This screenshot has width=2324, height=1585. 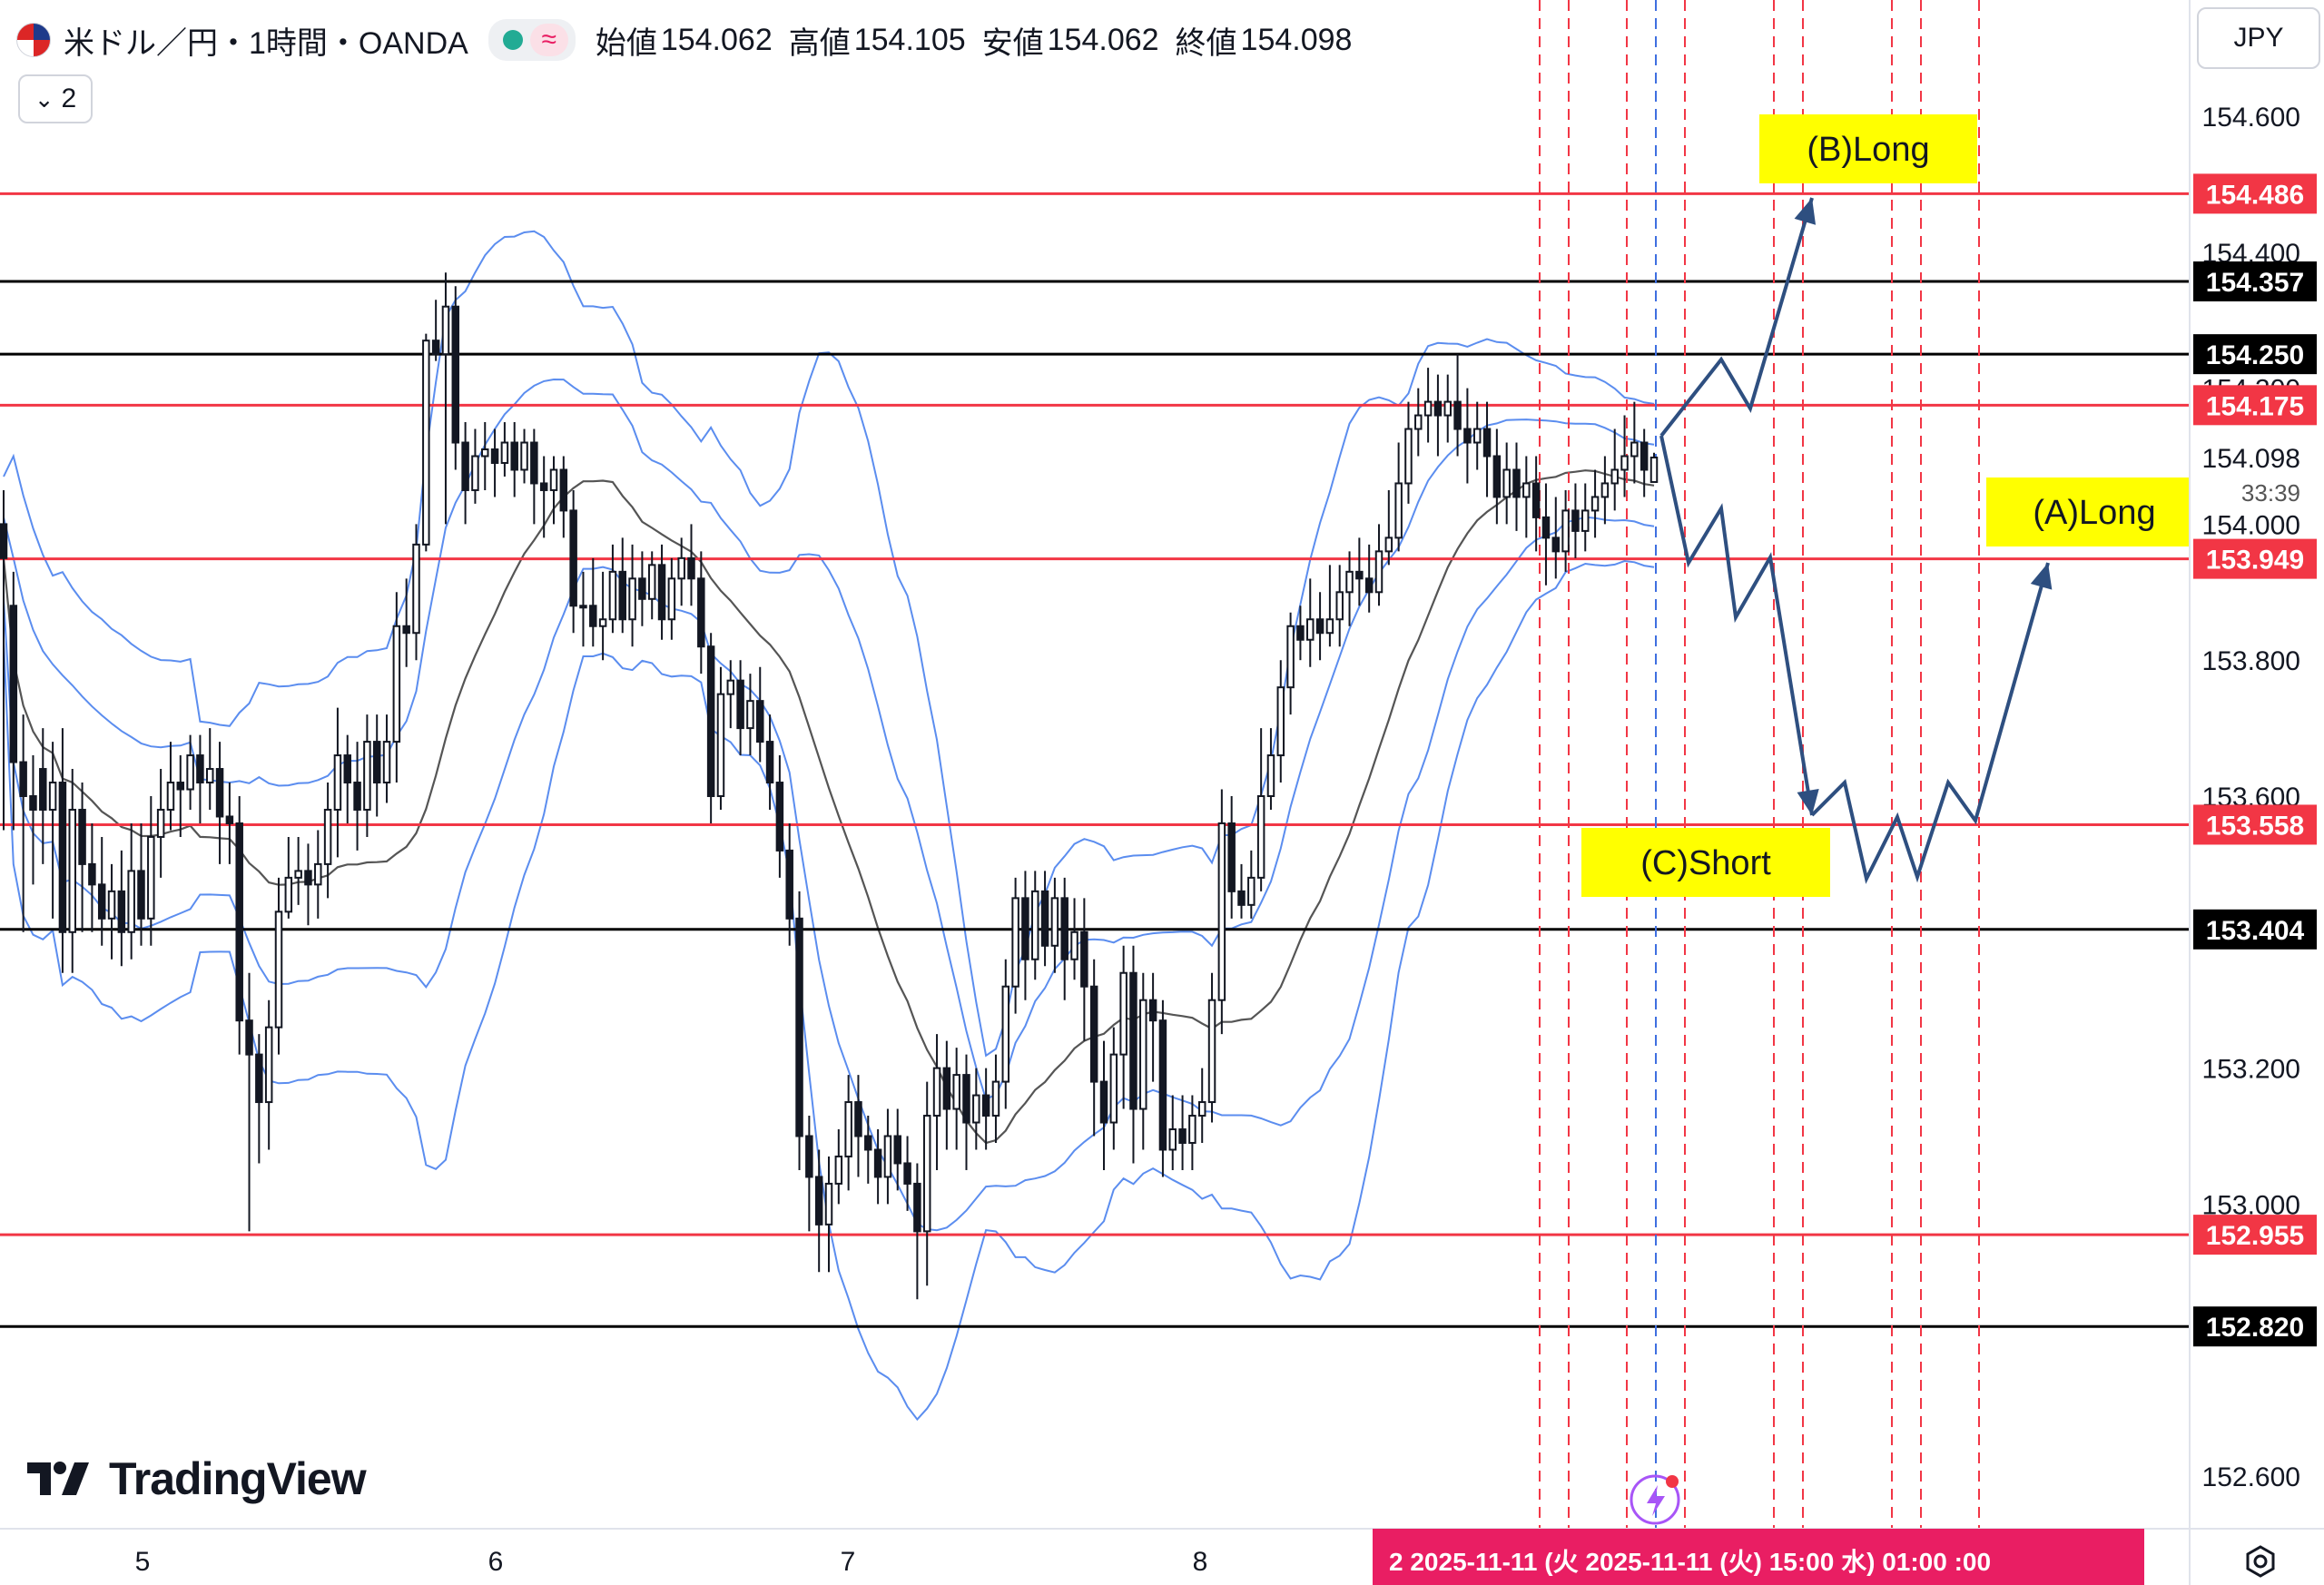 I want to click on currency-button: JPY, so click(x=2258, y=38).